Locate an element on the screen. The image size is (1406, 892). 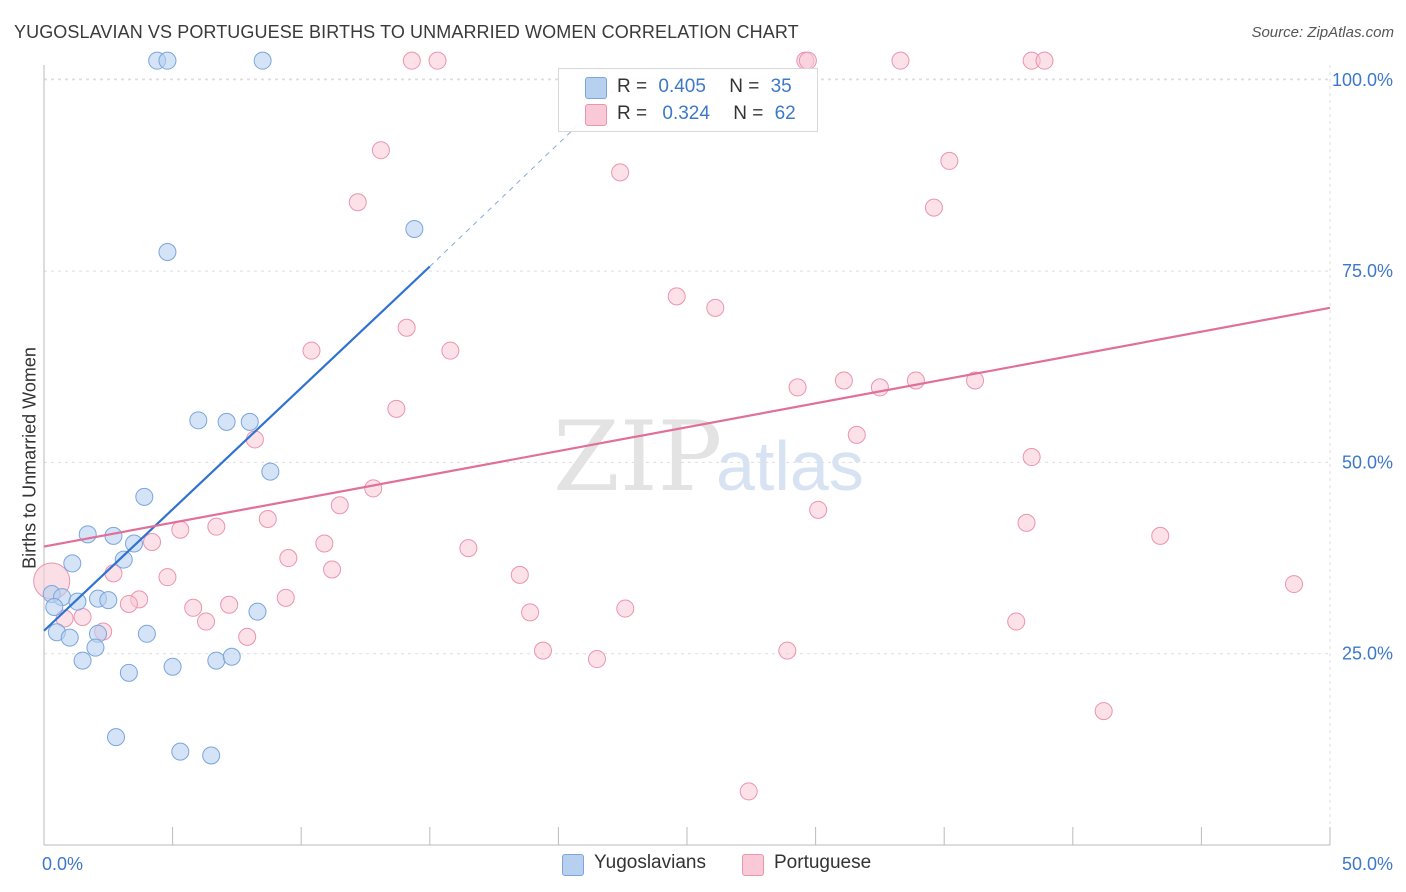
watermark-atlas: atlas is located at coordinates (790, 466).